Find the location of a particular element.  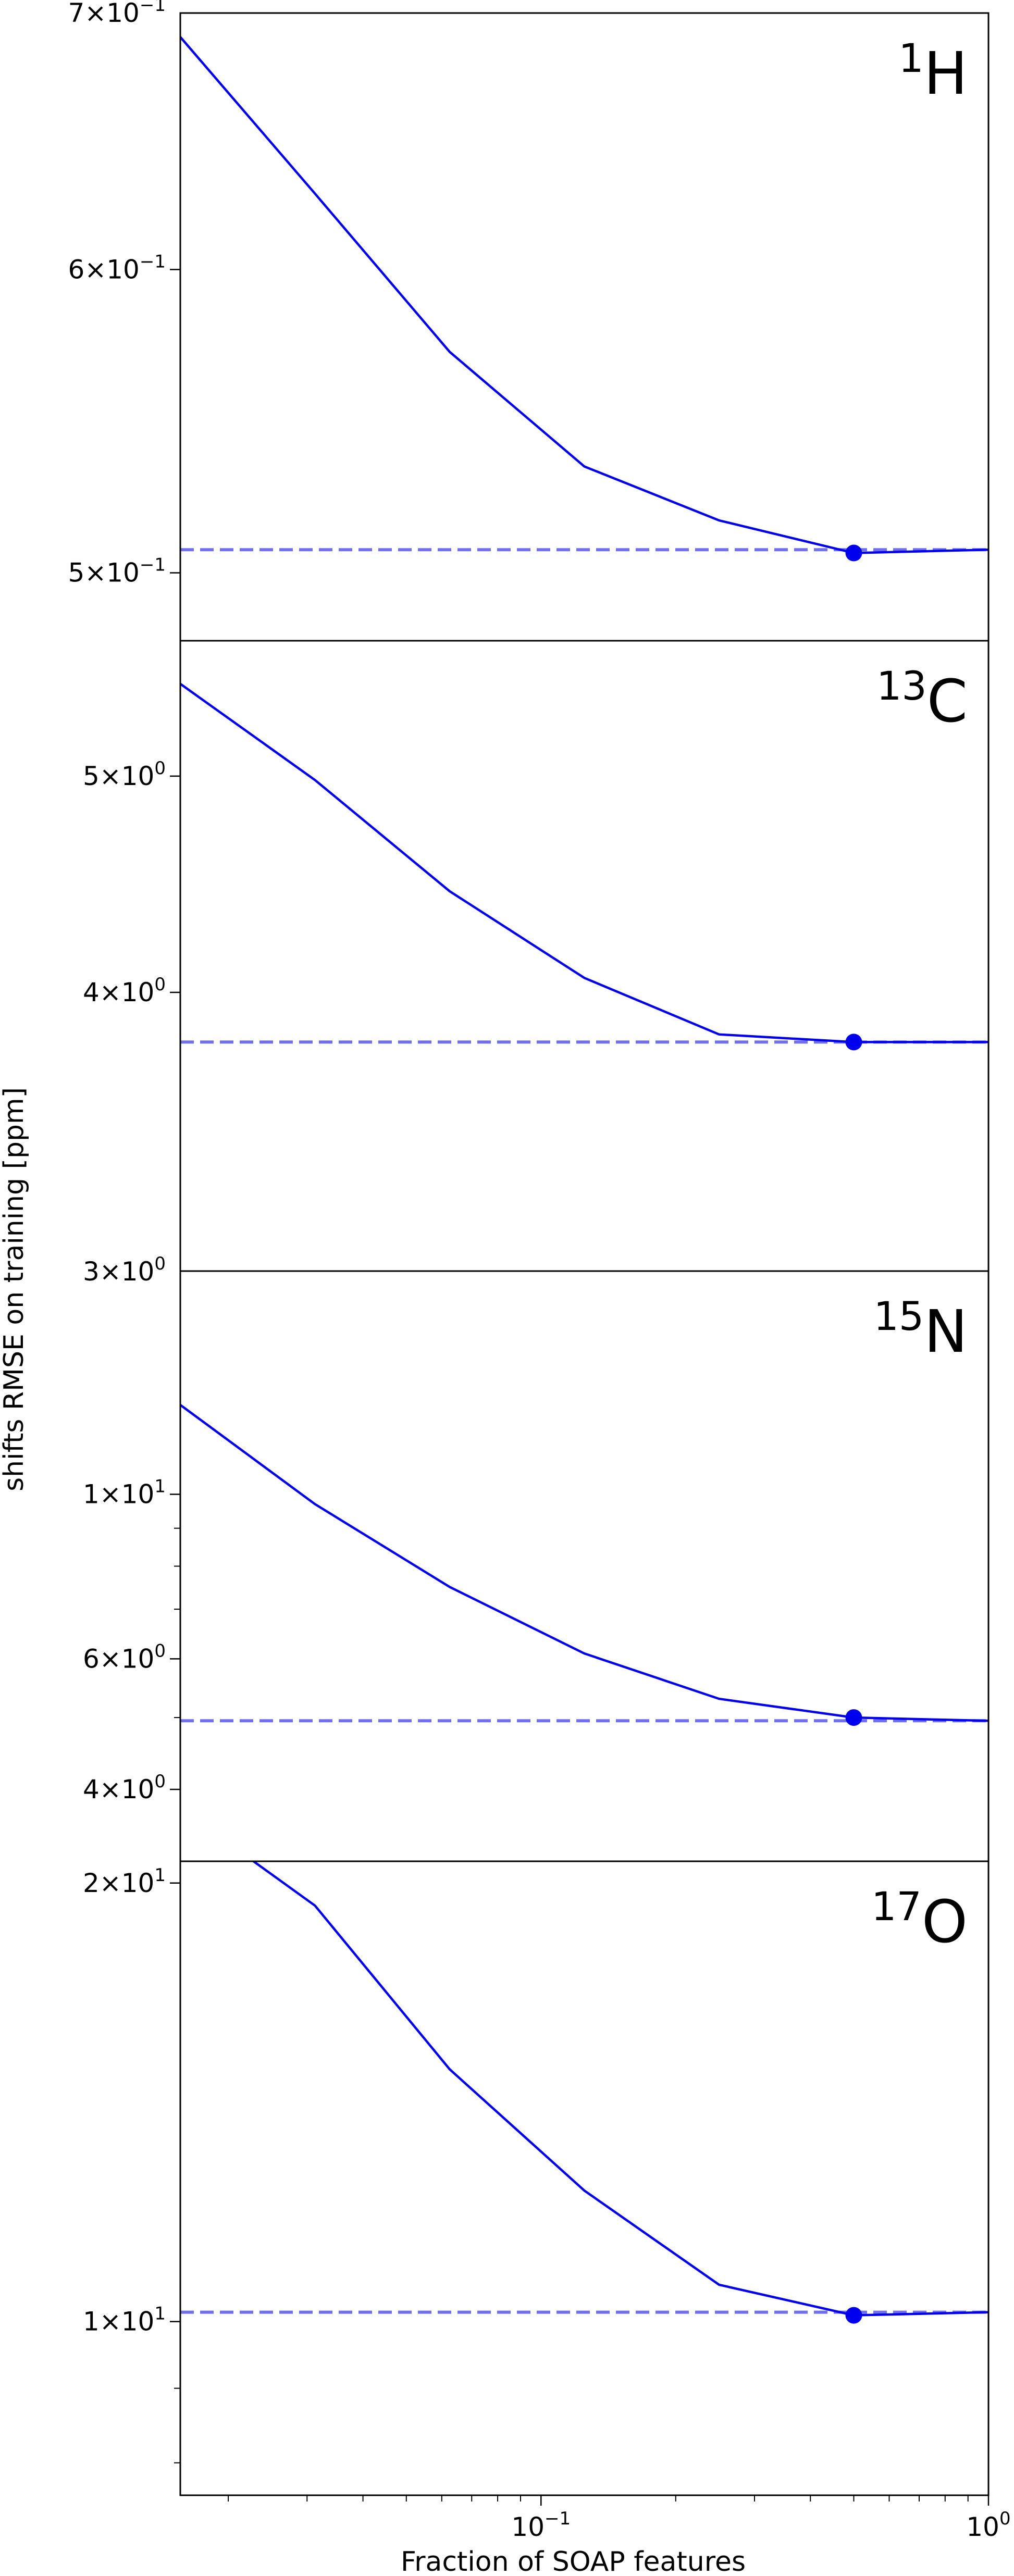

y-tick-label: 5×10⁻¹ is located at coordinates (117, 571).